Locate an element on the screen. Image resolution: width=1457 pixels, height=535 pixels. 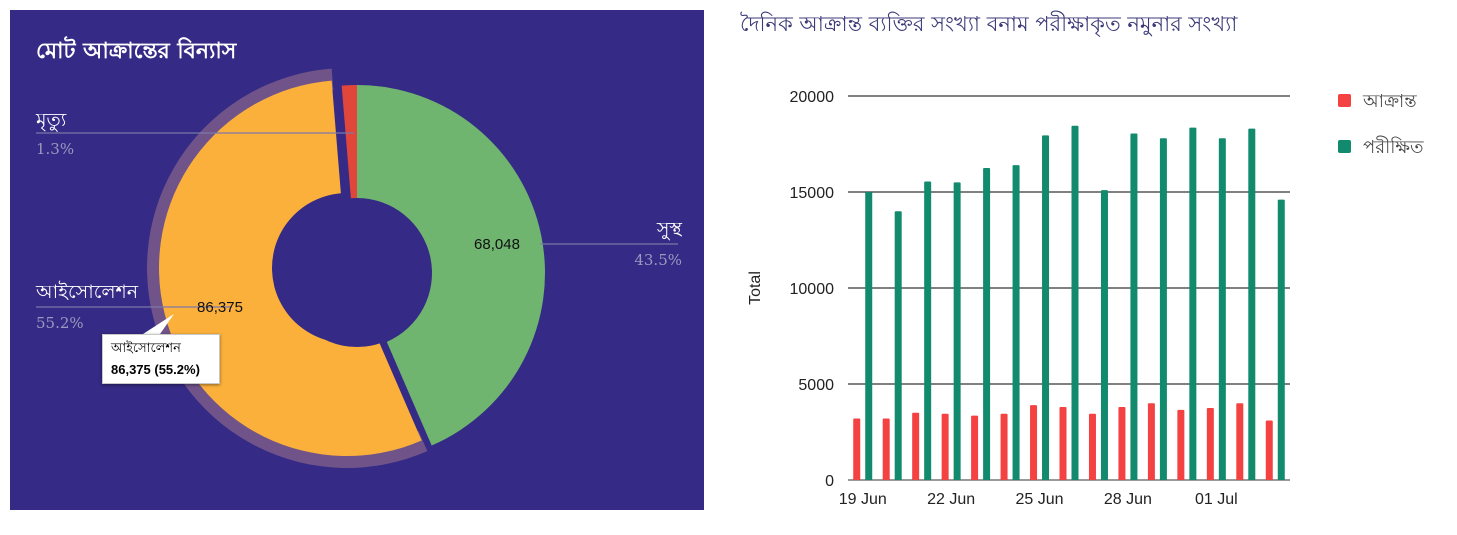
y-tick-label: 10000 is located at coordinates (812, 289).